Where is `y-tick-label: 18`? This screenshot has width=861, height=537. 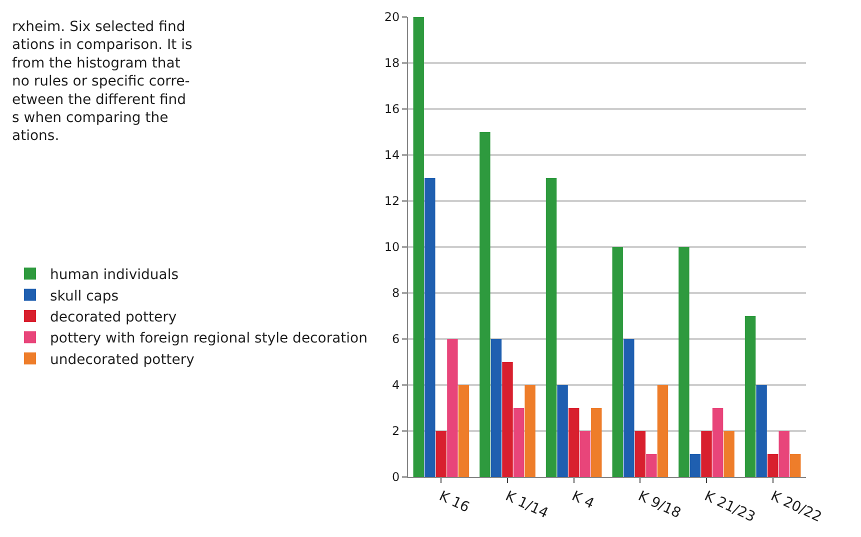 y-tick-label: 18 is located at coordinates (392, 63).